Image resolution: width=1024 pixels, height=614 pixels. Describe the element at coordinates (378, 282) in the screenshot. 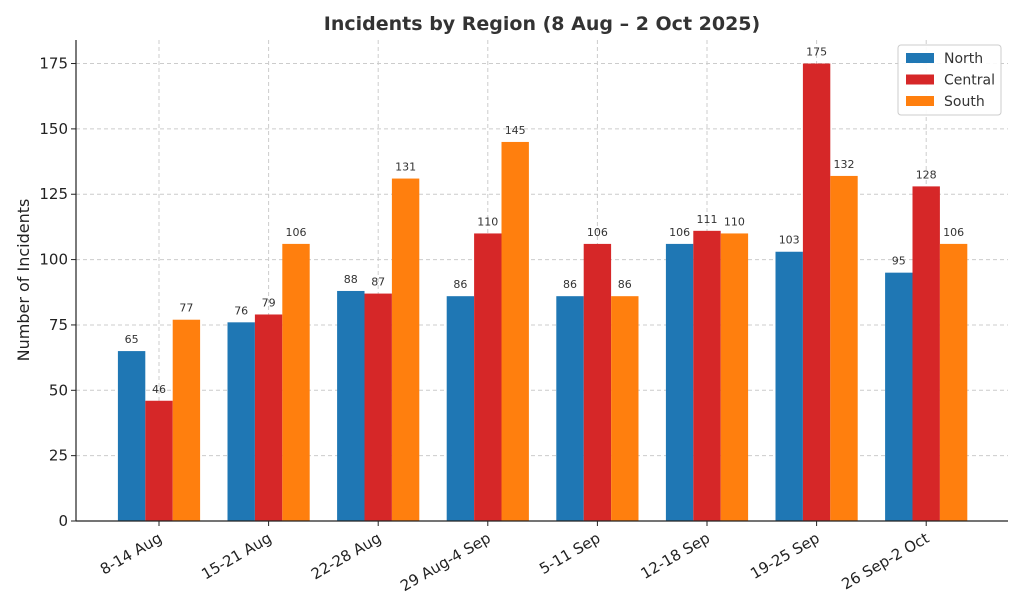

I see `data-label: 87` at that location.